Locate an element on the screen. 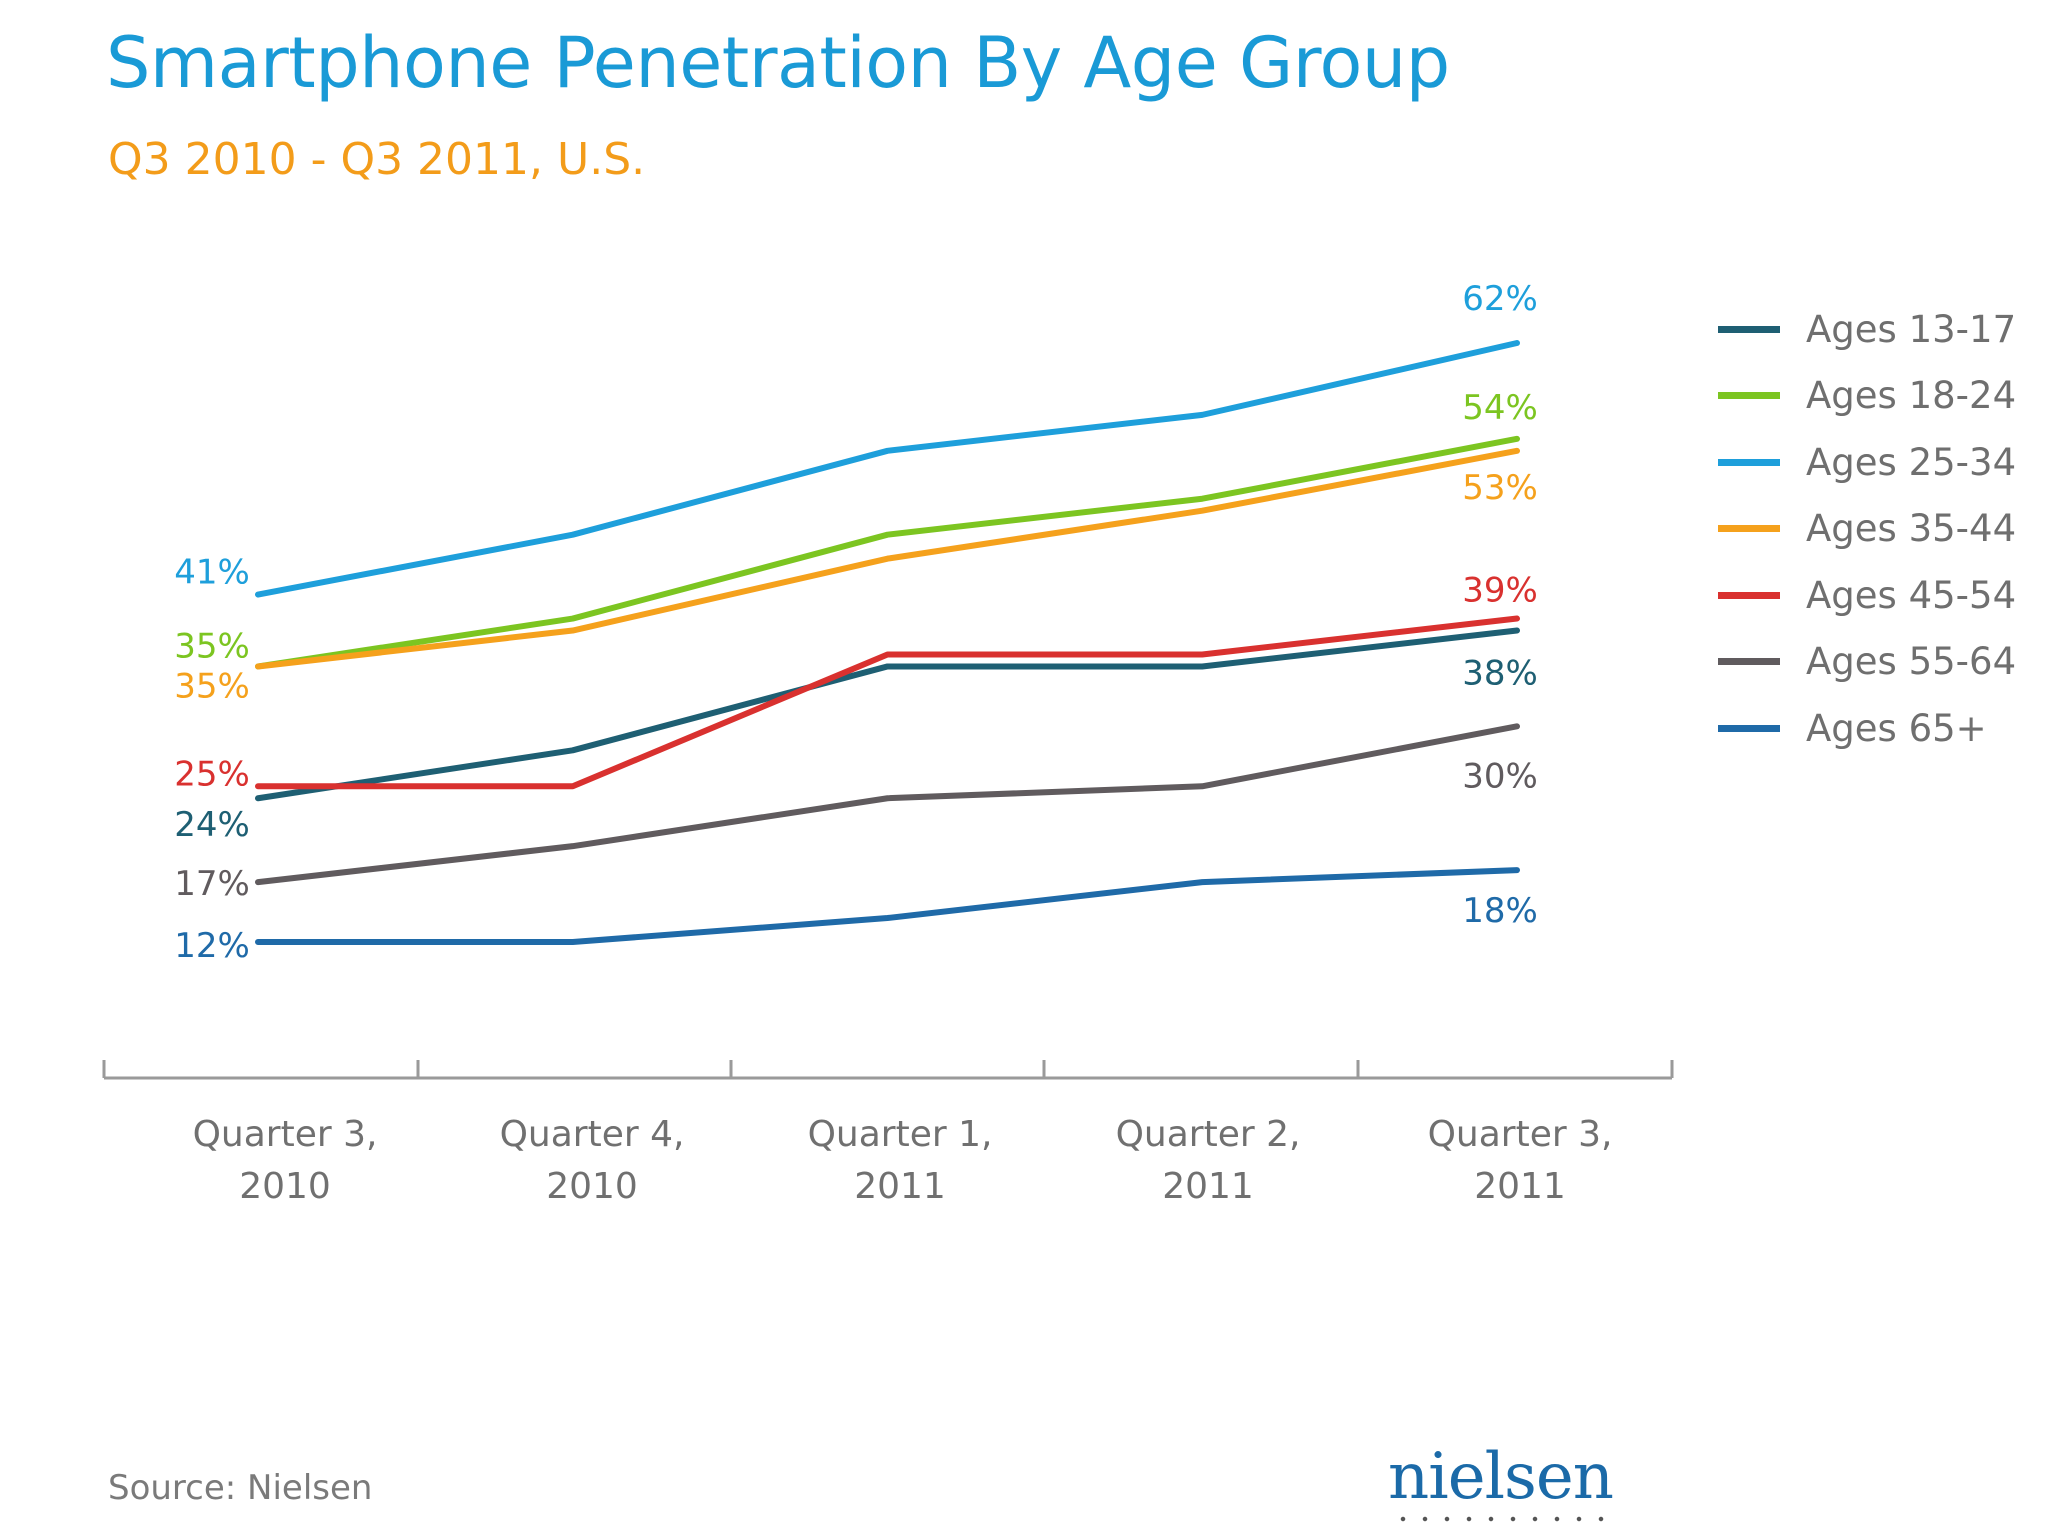 The height and width of the screenshot is (1536, 2048). legend-item: Ages 25-34 is located at coordinates (1867, 462).